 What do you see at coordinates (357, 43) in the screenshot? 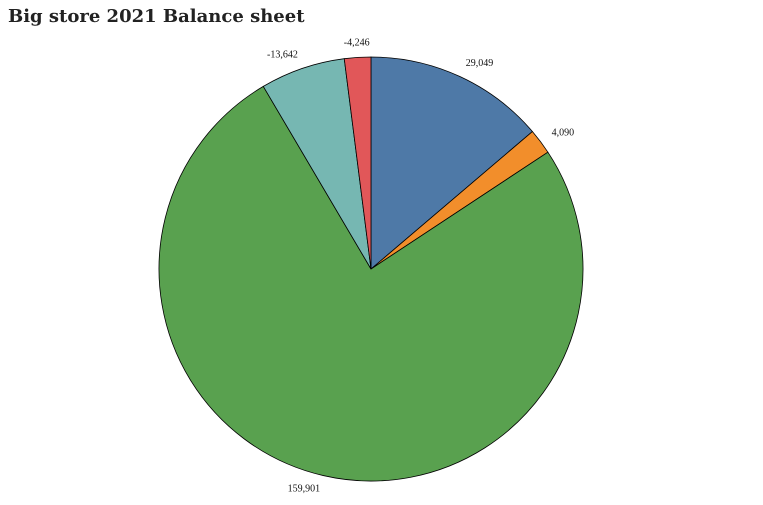
I see `slice-label: -4,246` at bounding box center [357, 43].